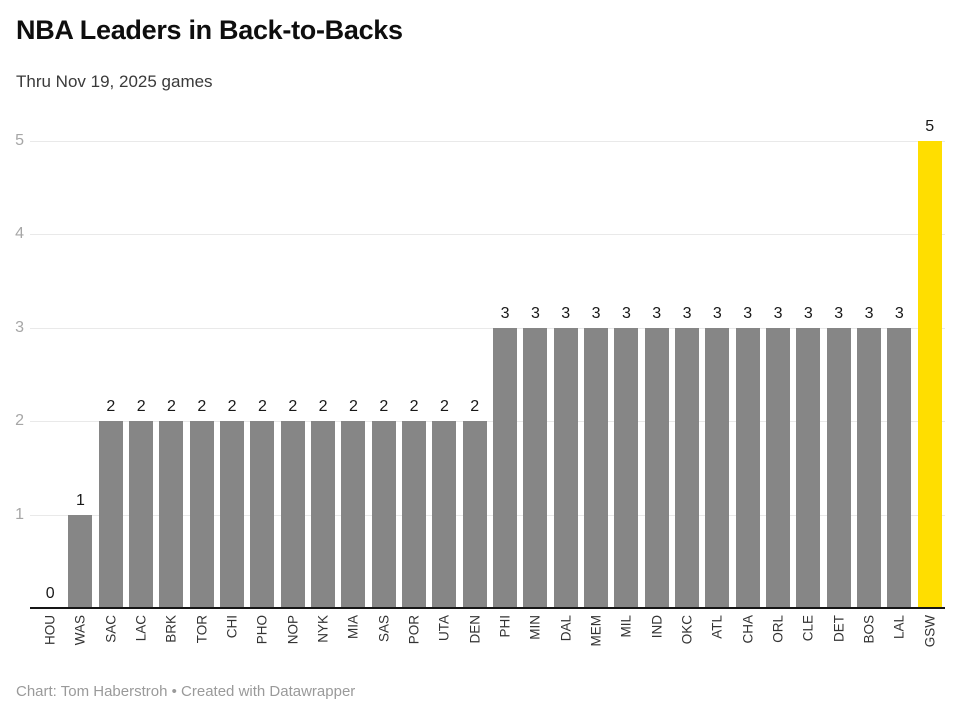  What do you see at coordinates (869, 629) in the screenshot?
I see `x-axis-label-bos: BOS` at bounding box center [869, 629].